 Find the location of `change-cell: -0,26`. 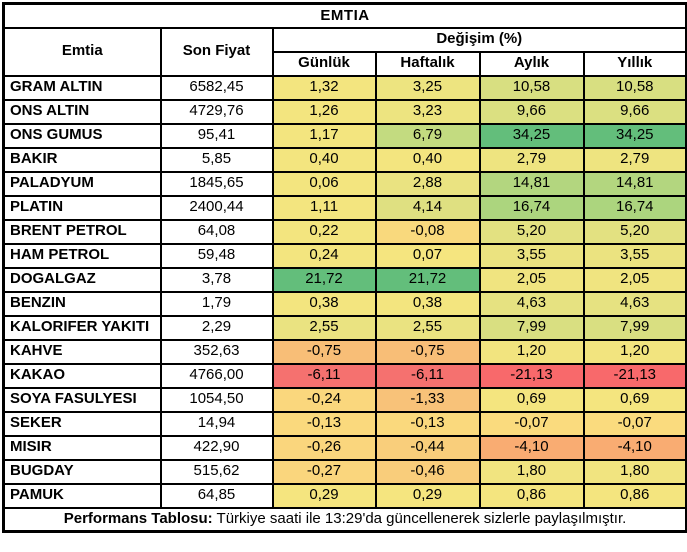

change-cell: -0,26 is located at coordinates (324, 447).